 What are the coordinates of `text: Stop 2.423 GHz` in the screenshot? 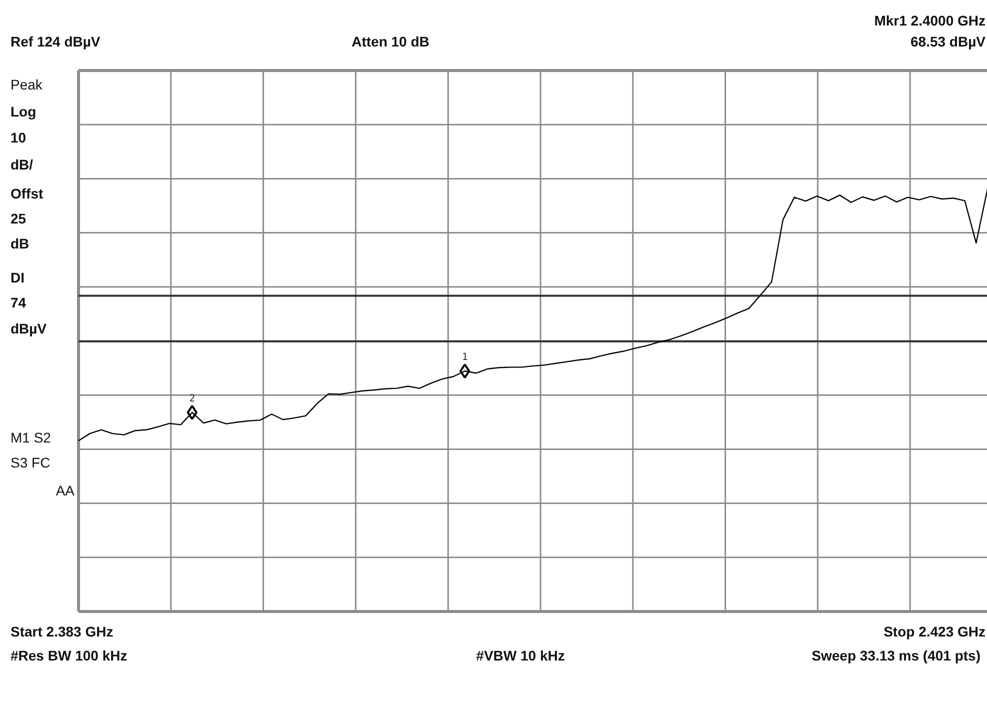 It's located at (935, 632).